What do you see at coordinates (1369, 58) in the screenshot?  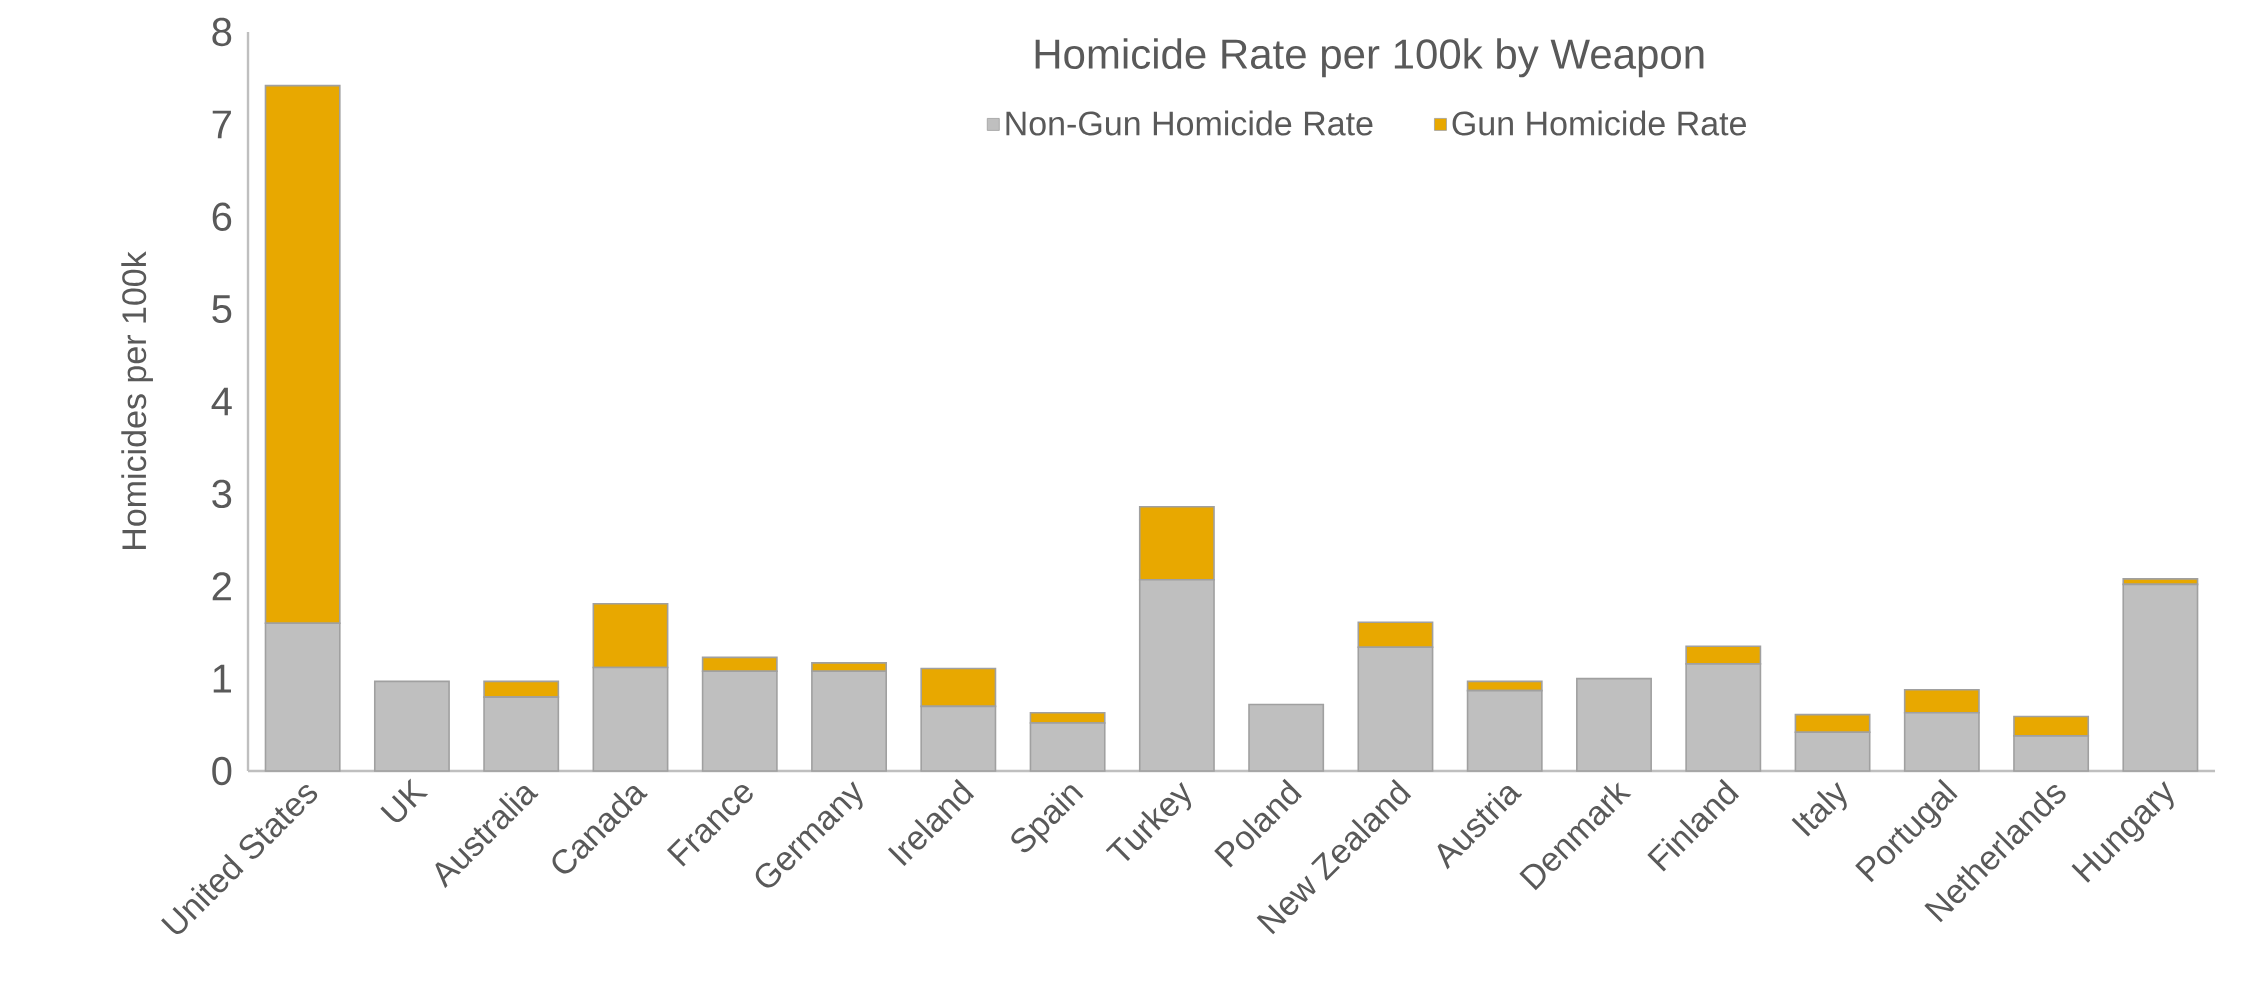 I see `chart-title: Homicide Rate per 100k by Weapon` at bounding box center [1369, 58].